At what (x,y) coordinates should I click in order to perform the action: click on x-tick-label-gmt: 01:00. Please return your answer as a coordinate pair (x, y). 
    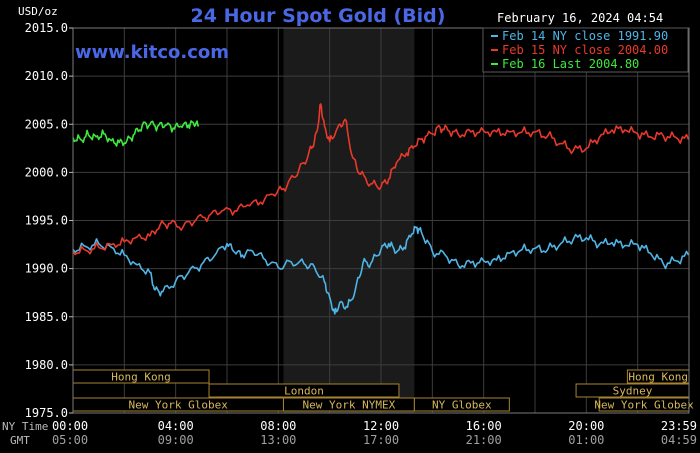
    Looking at the image, I should click on (586, 440).